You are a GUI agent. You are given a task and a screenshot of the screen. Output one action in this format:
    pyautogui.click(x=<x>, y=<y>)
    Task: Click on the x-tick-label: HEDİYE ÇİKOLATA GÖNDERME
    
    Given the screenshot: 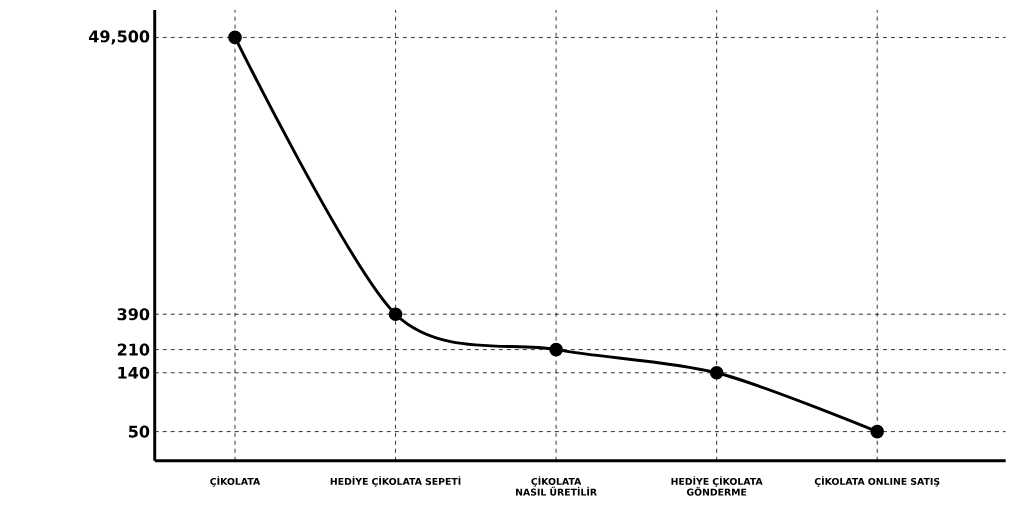 What is the action you would take?
    pyautogui.click(x=717, y=486)
    